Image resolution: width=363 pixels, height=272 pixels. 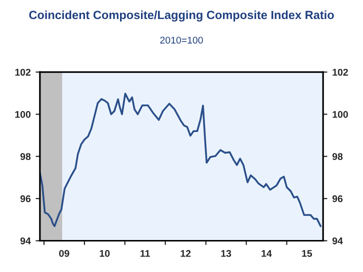 What do you see at coordinates (181, 40) in the screenshot?
I see `chart-subtitle: 2010=100` at bounding box center [181, 40].